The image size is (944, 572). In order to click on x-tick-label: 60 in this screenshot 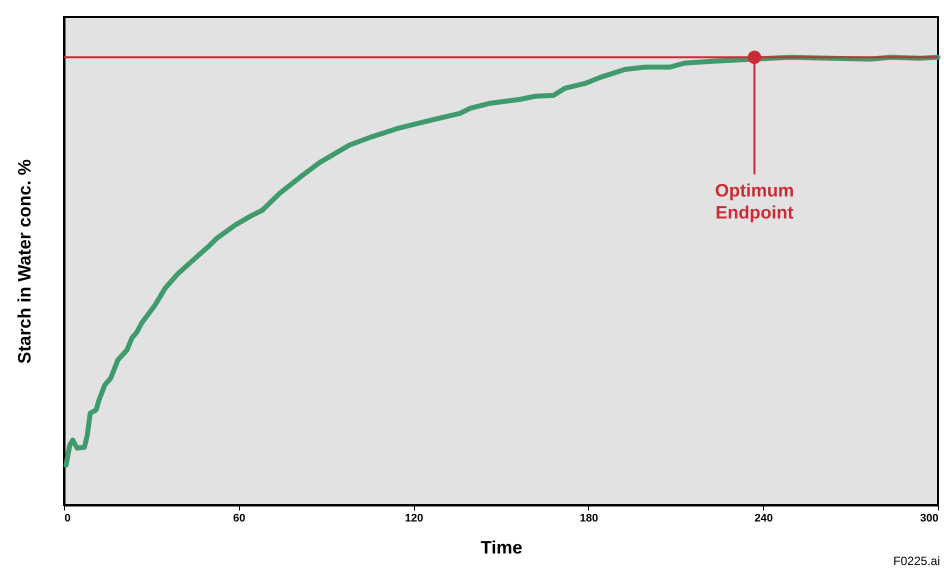, I will do `click(239, 518)`.